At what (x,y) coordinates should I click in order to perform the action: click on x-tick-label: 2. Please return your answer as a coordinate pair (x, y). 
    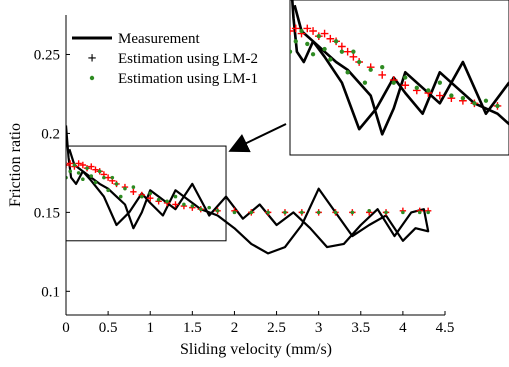
    Looking at the image, I should click on (235, 328).